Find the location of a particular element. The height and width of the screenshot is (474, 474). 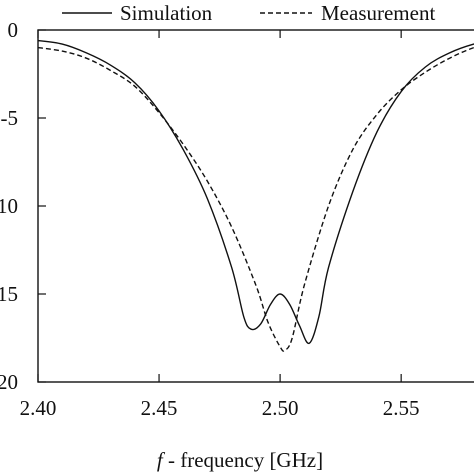

legend-label-simulation: Simulation is located at coordinates (166, 13).